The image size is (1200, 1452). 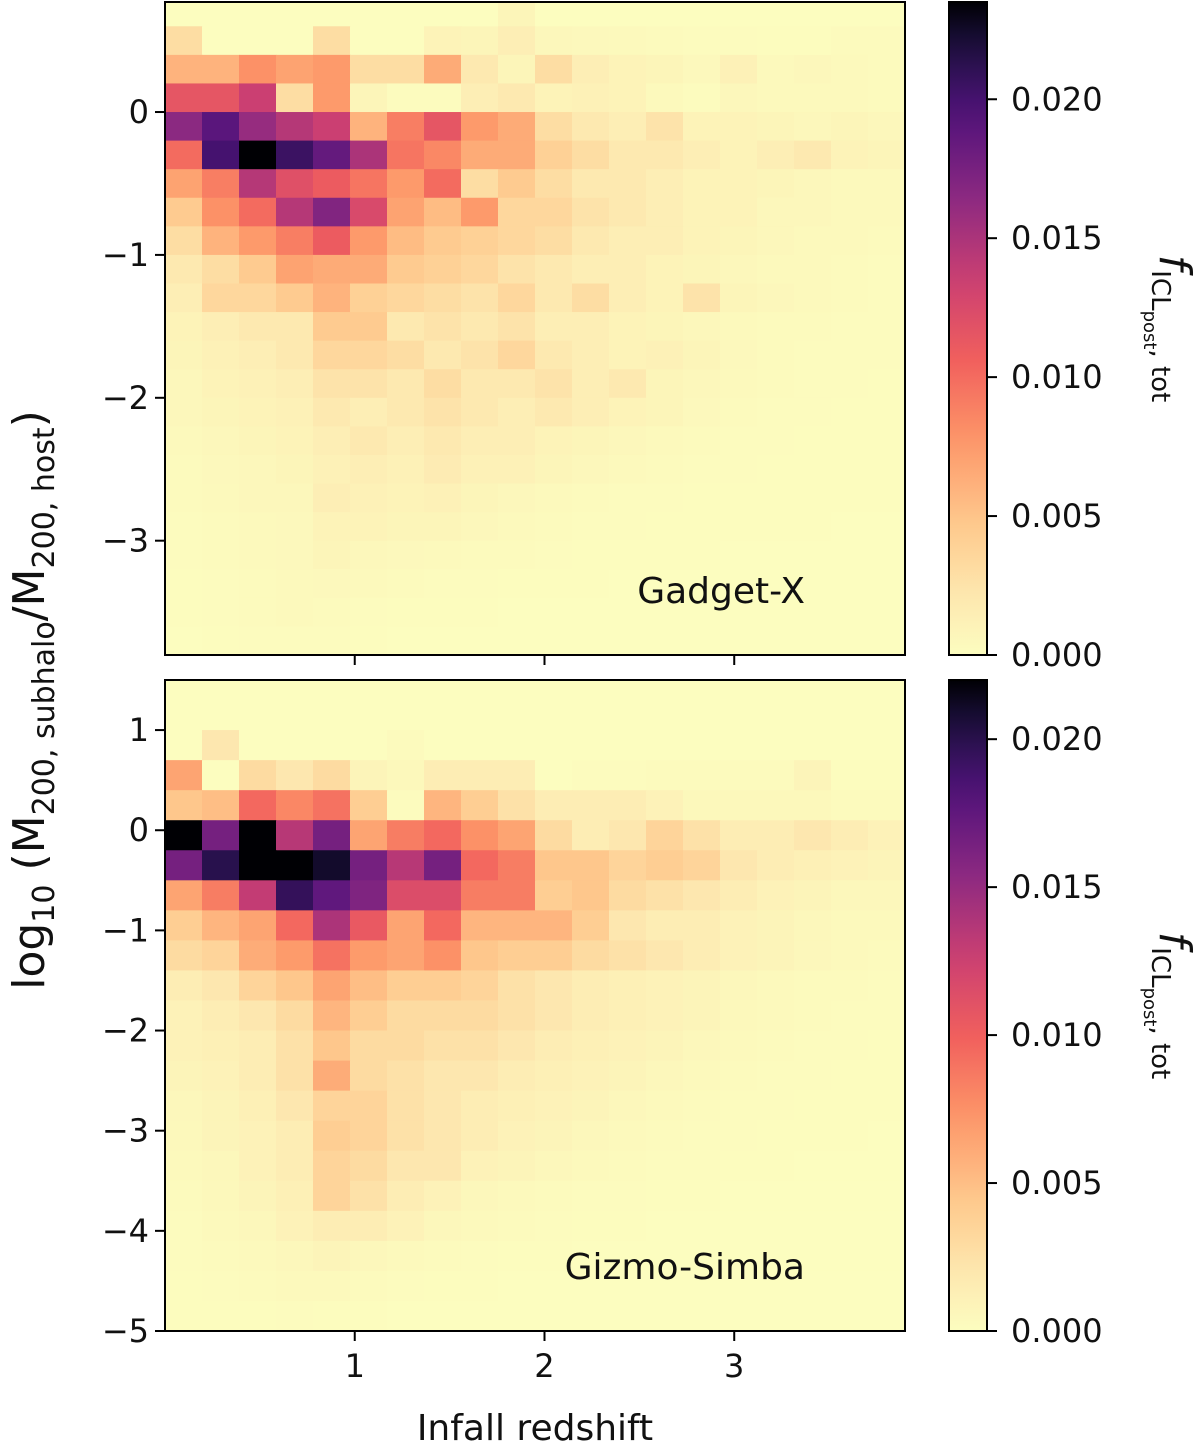 I want to click on y-tick-label: 0, so click(x=139, y=112).